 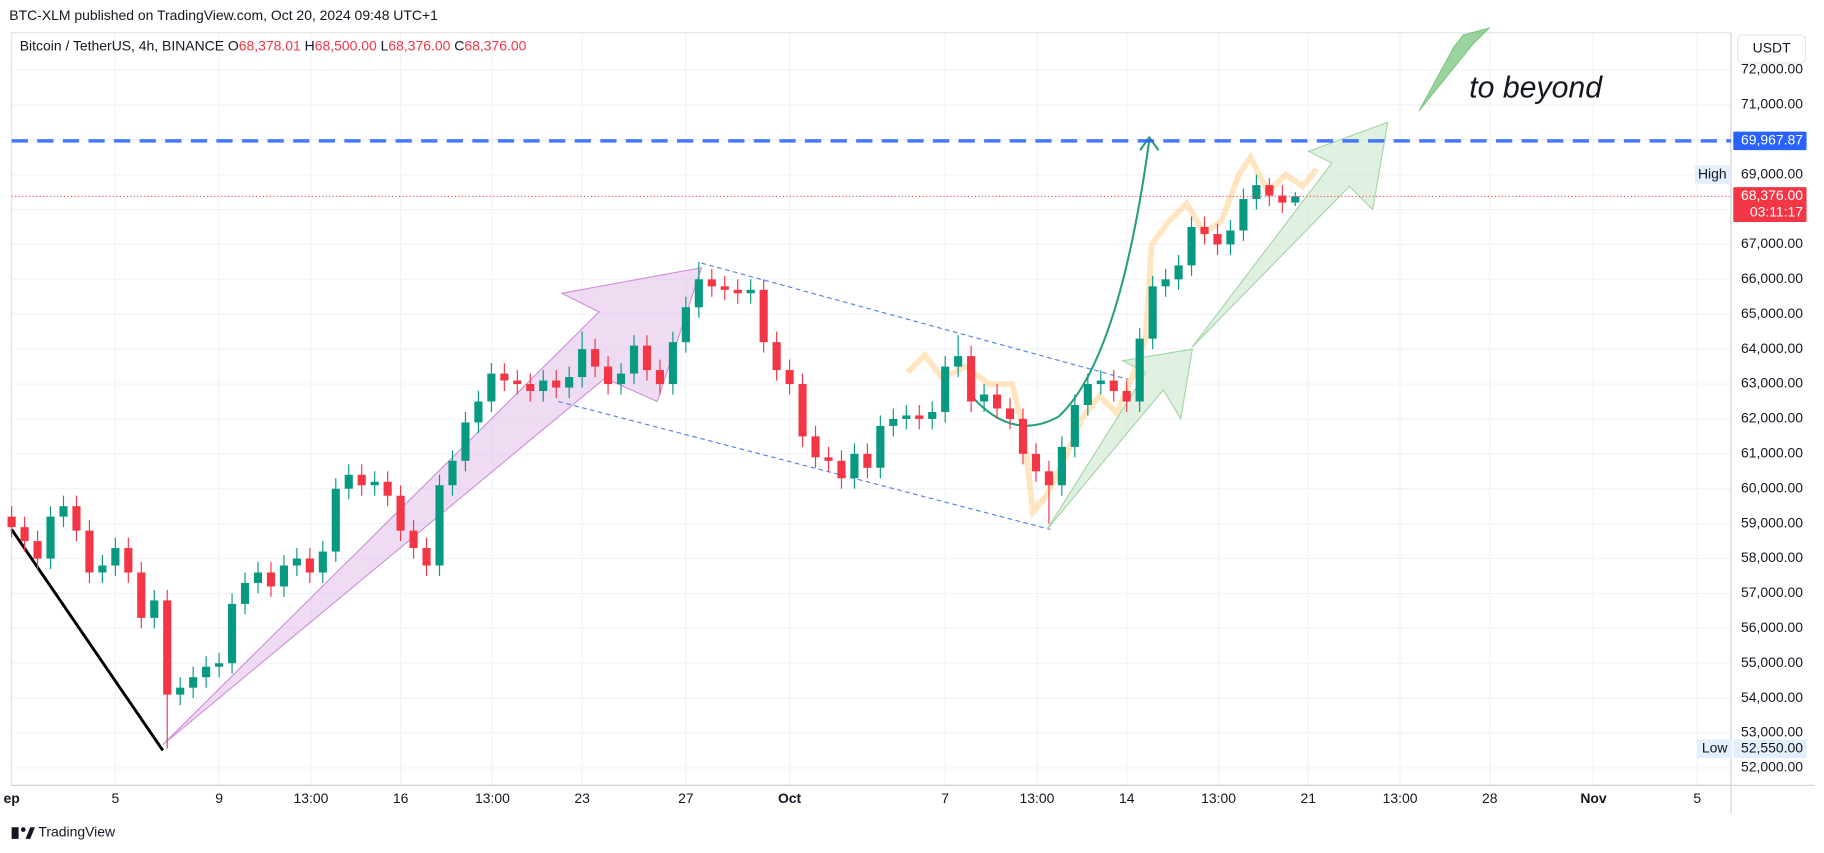 I want to click on y-tick-label: 53,000.00, so click(x=1772, y=732).